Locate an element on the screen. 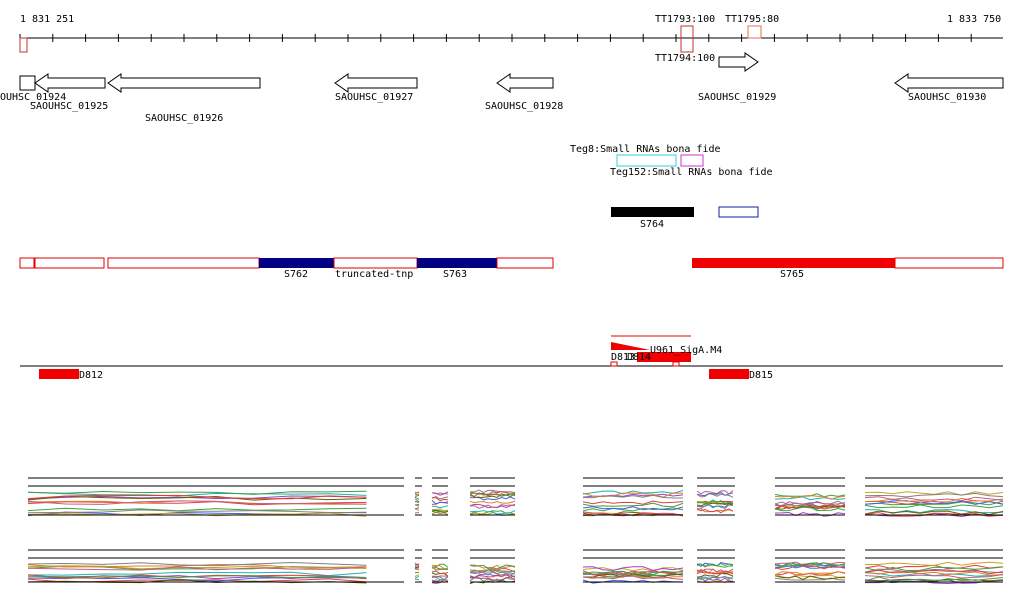 The width and height of the screenshot is (1024, 611). gene-label: SAOUHSC_01926 is located at coordinates (184, 118).